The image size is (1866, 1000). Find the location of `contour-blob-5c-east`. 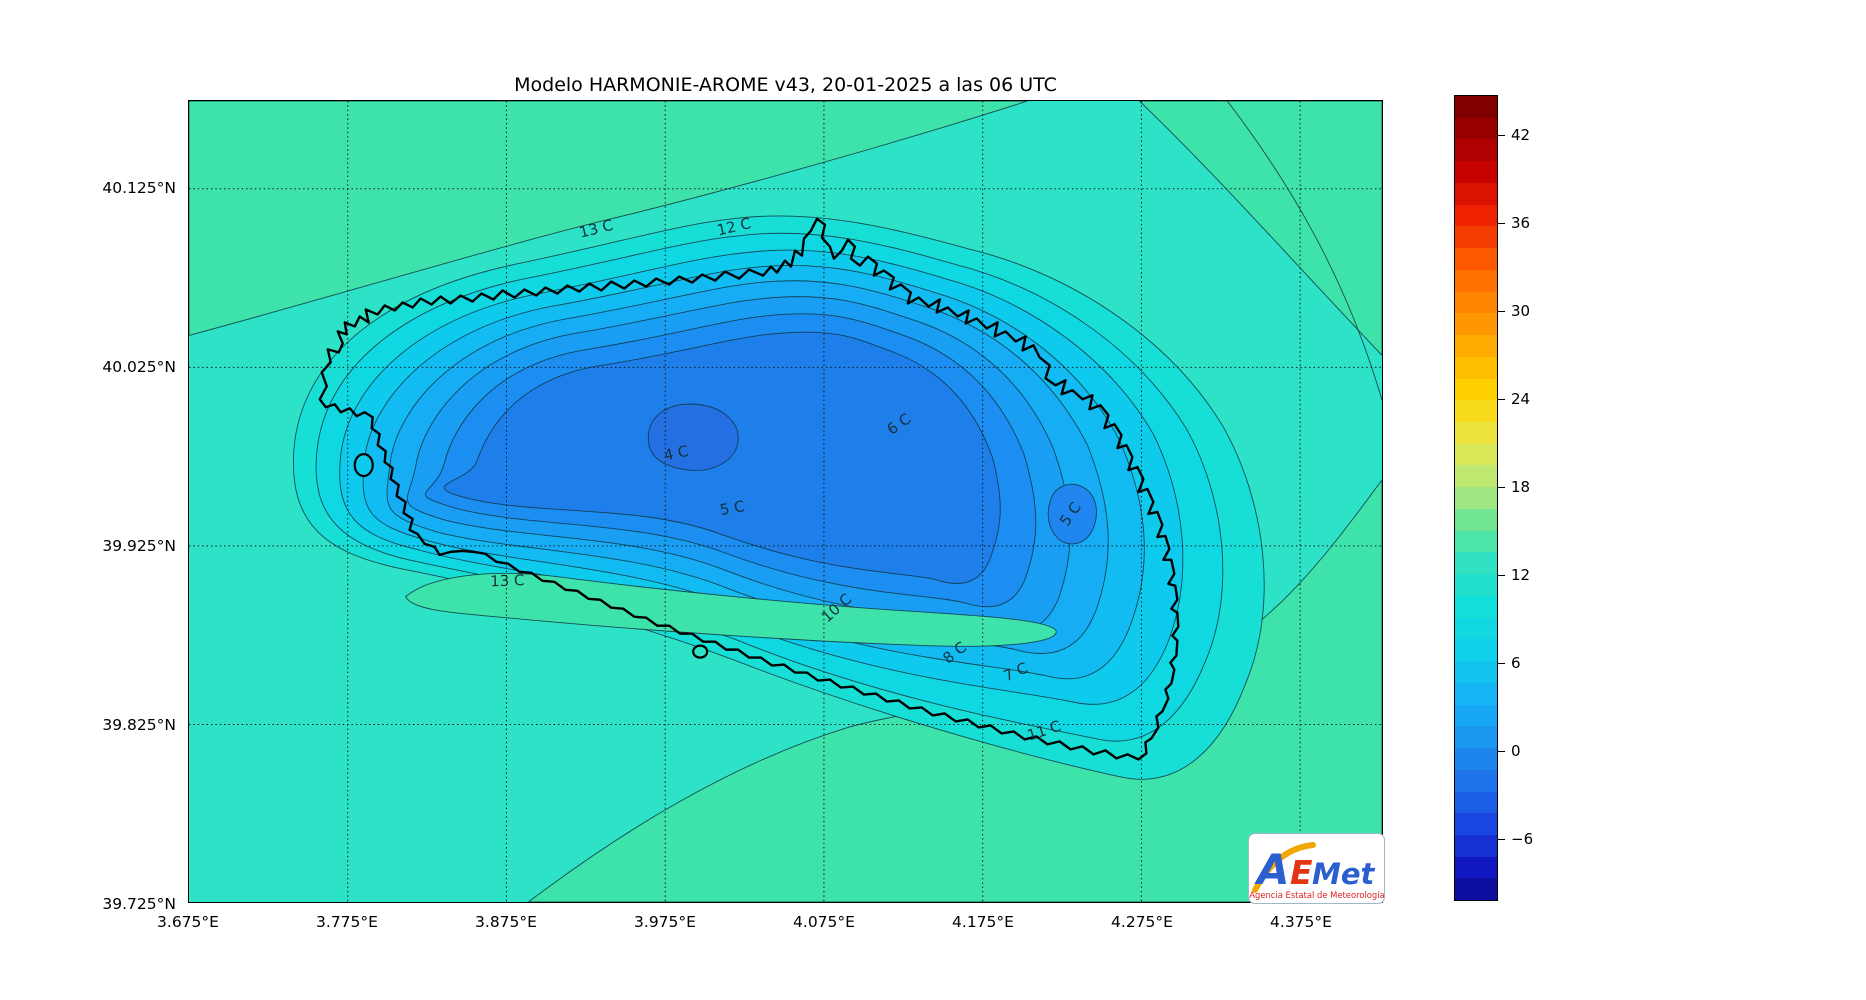

contour-blob-5c-east is located at coordinates (1072, 514).